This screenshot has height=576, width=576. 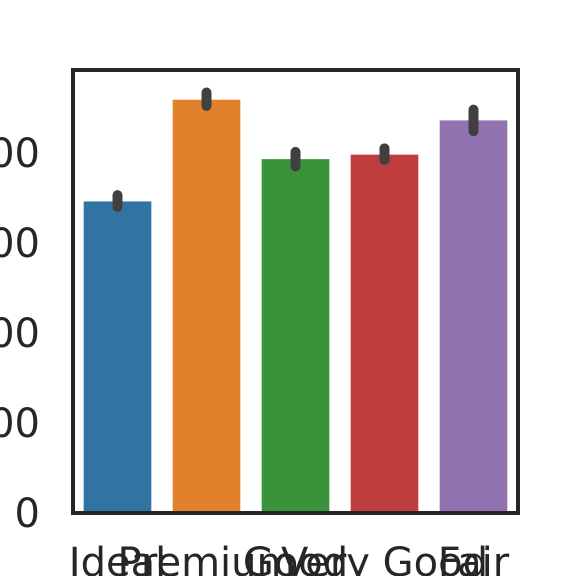 What do you see at coordinates (20, 244) in the screenshot?
I see `y-tick-label: 3000` at bounding box center [20, 244].